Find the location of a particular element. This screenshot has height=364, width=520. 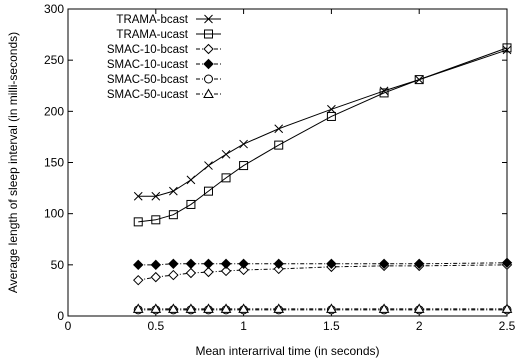

legend-entry: SMAC-50-ucast is located at coordinates (164, 94).